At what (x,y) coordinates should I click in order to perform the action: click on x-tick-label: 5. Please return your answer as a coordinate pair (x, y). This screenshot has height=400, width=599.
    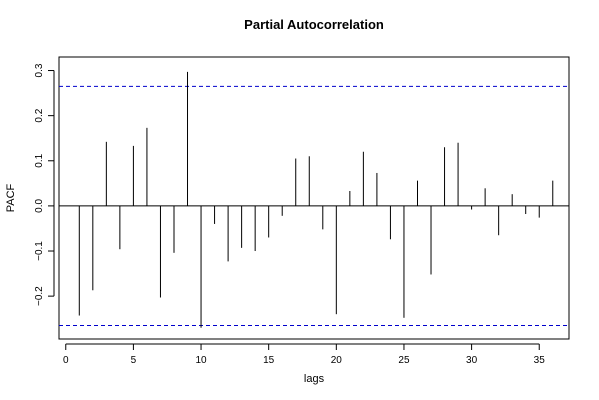
    Looking at the image, I should click on (134, 360).